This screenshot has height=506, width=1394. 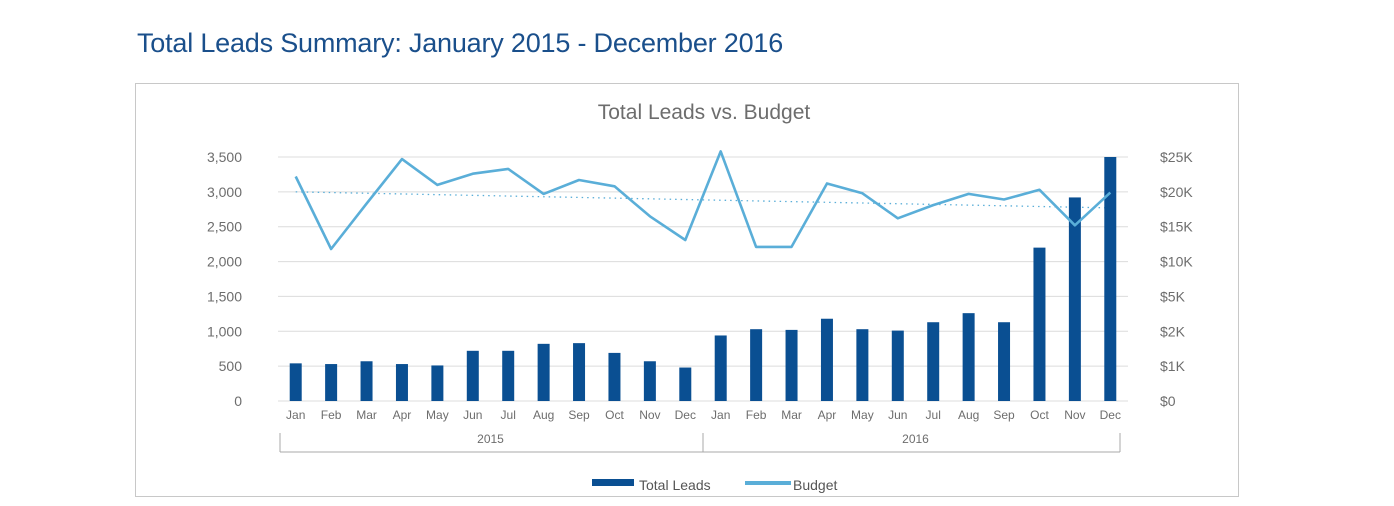 I want to click on left-tick-label: 1,000, so click(x=224, y=331).